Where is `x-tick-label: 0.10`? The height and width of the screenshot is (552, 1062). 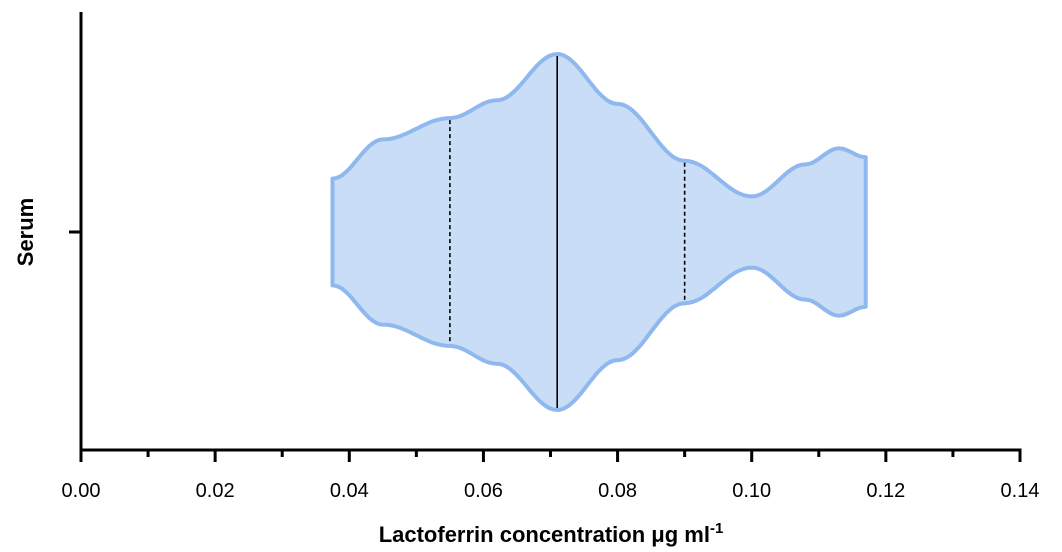 x-tick-label: 0.10 is located at coordinates (751, 491).